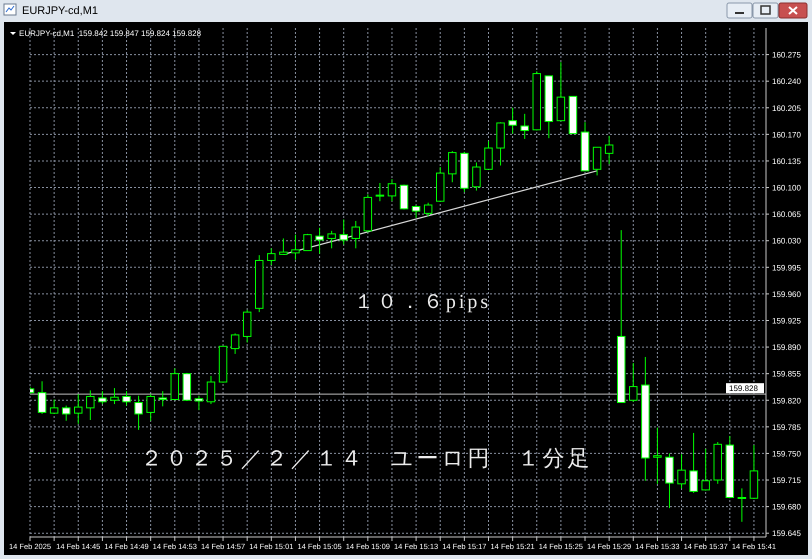 Image resolution: width=812 pixels, height=559 pixels. I want to click on y-tick-label: 160.065, so click(787, 215).